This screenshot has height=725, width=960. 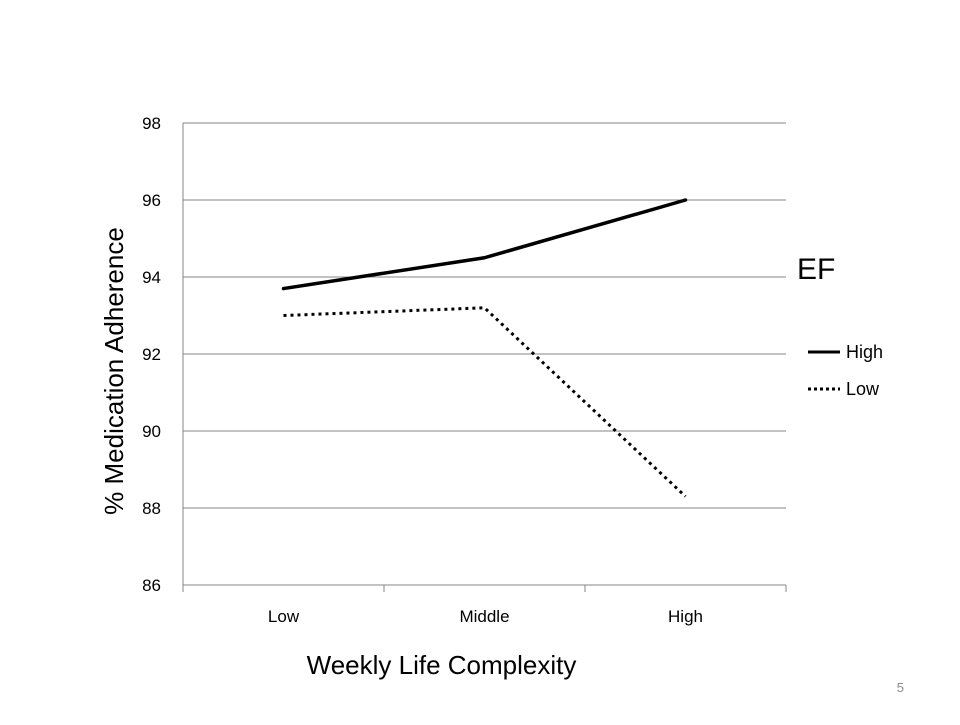 I want to click on legend-label-low: Low, so click(x=863, y=389).